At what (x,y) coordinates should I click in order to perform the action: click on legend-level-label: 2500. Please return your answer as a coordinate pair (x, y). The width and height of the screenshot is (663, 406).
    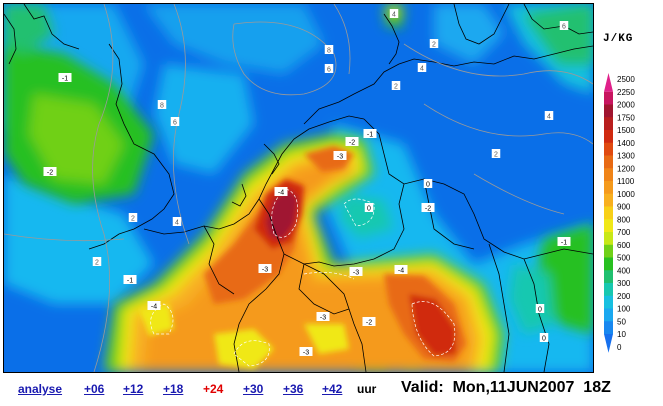
    Looking at the image, I should click on (626, 79).